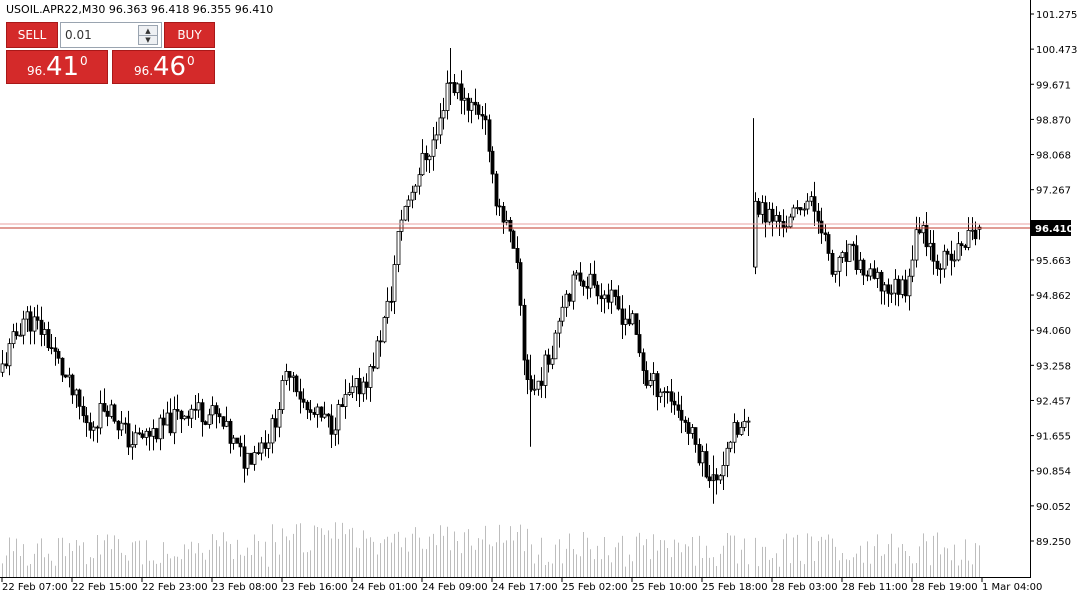 This screenshot has height=596, width=1078. Describe the element at coordinates (32, 35) in the screenshot. I see `sell-button: SELL` at that location.